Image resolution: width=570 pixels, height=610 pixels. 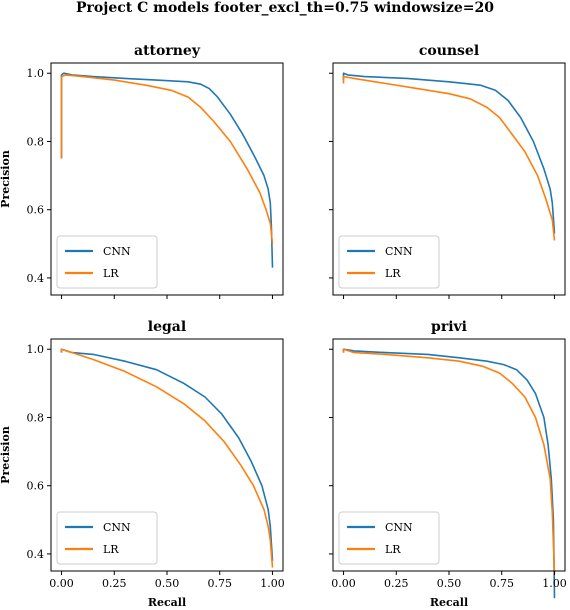 What do you see at coordinates (449, 51) in the screenshot?
I see `subplot-title: counsel` at bounding box center [449, 51].